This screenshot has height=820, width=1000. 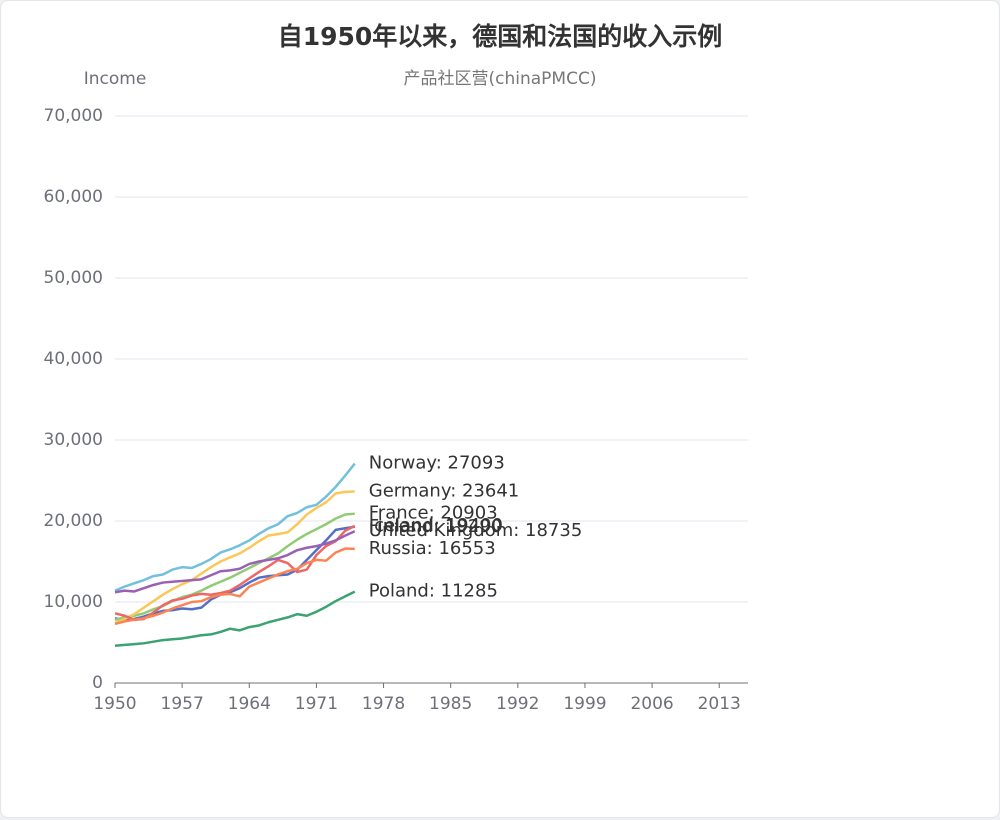 What do you see at coordinates (73, 278) in the screenshot?
I see `y-tick-label: 50,000` at bounding box center [73, 278].